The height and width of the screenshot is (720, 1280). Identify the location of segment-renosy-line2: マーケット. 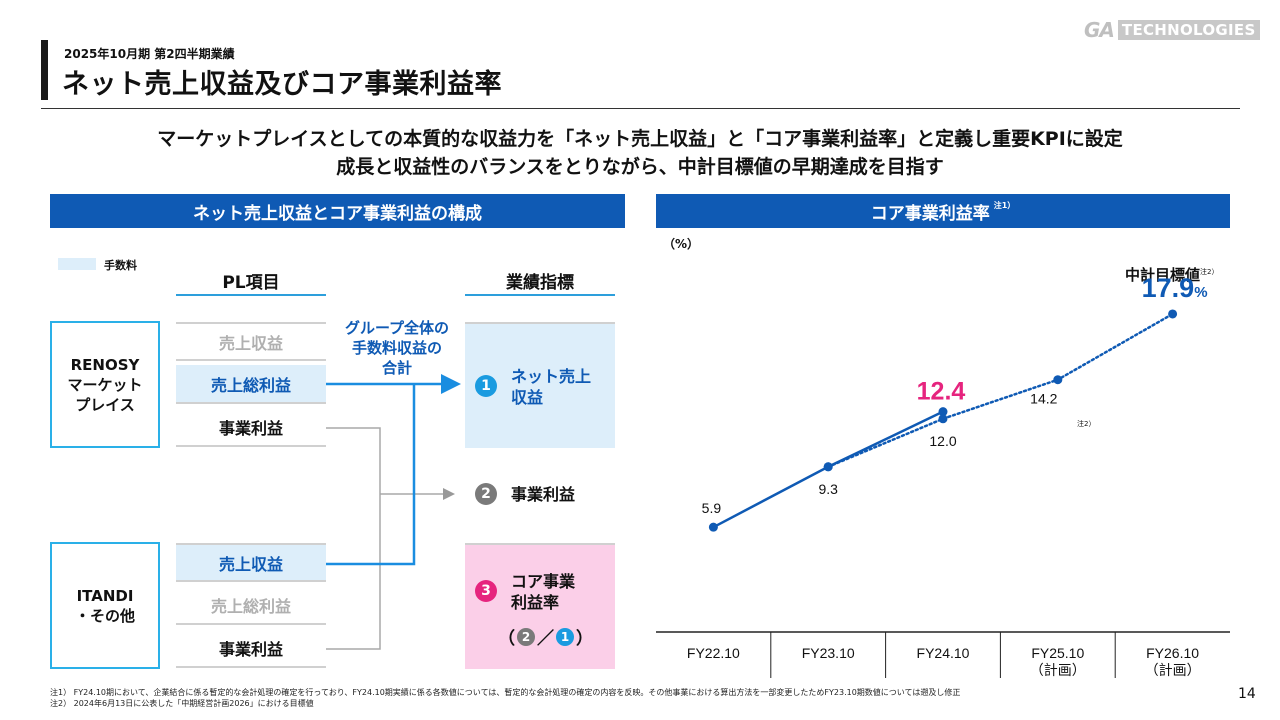
(105, 384).